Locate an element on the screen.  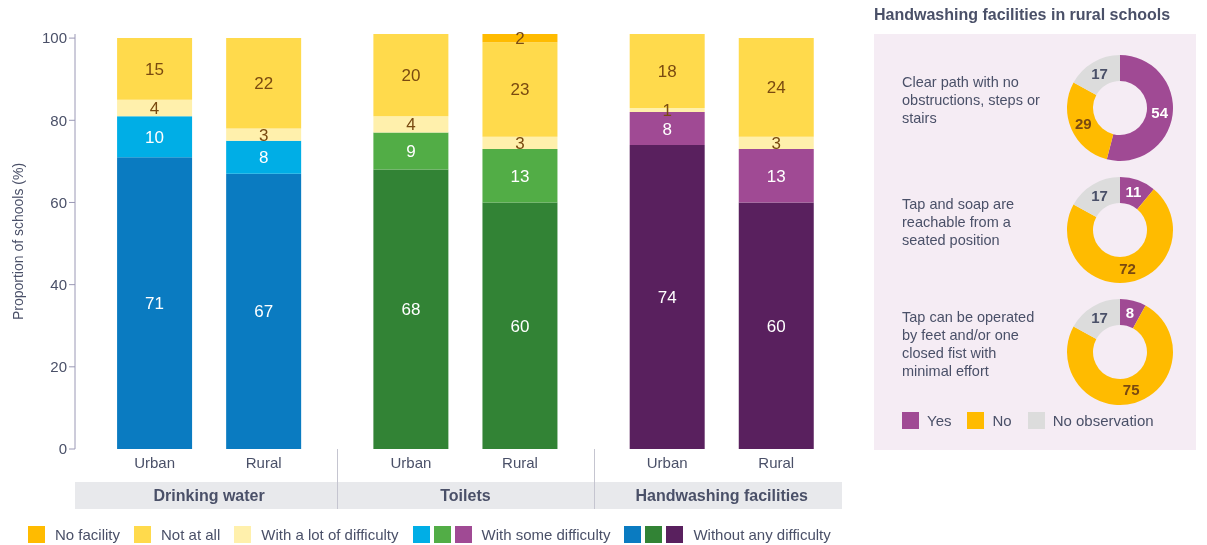
y-tick-label: 40 is located at coordinates (58, 284).